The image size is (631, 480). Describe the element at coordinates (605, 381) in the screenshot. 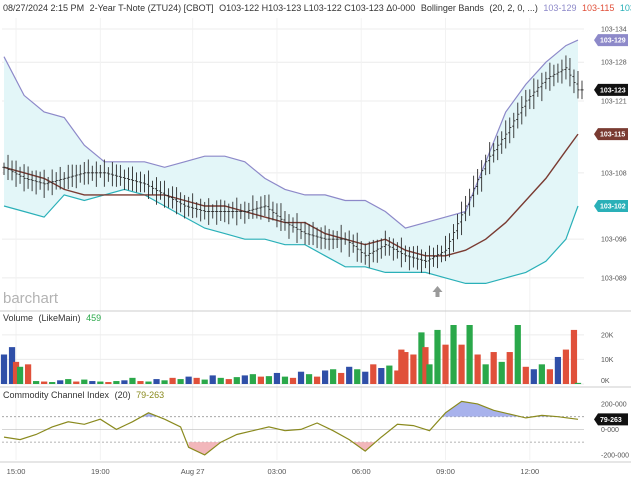

I see `volume-y-tick-label: 0K` at that location.